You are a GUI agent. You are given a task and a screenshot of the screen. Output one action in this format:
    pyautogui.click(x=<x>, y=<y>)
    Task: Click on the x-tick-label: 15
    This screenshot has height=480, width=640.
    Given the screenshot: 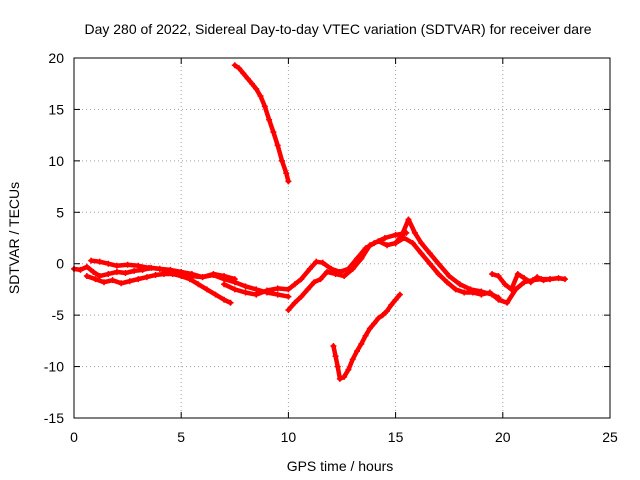 What is the action you would take?
    pyautogui.click(x=396, y=437)
    